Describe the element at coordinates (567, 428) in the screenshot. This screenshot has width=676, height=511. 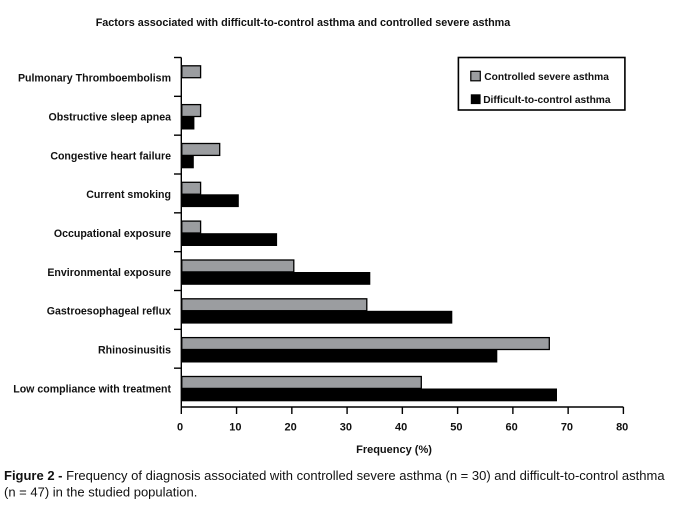
I see `svg-text: 70` at that location.